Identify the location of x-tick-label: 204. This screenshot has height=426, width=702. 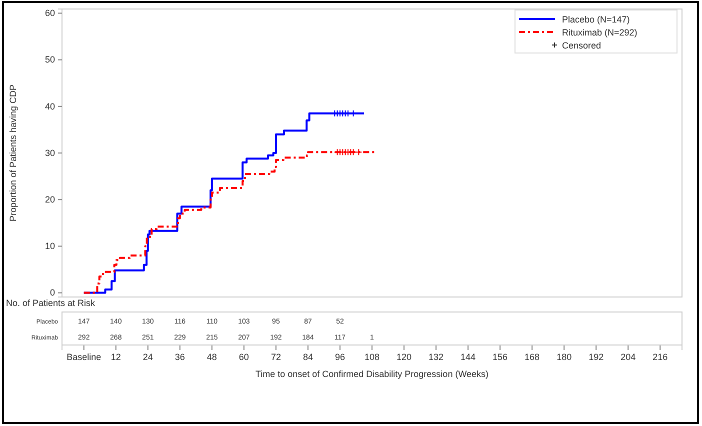
(628, 357).